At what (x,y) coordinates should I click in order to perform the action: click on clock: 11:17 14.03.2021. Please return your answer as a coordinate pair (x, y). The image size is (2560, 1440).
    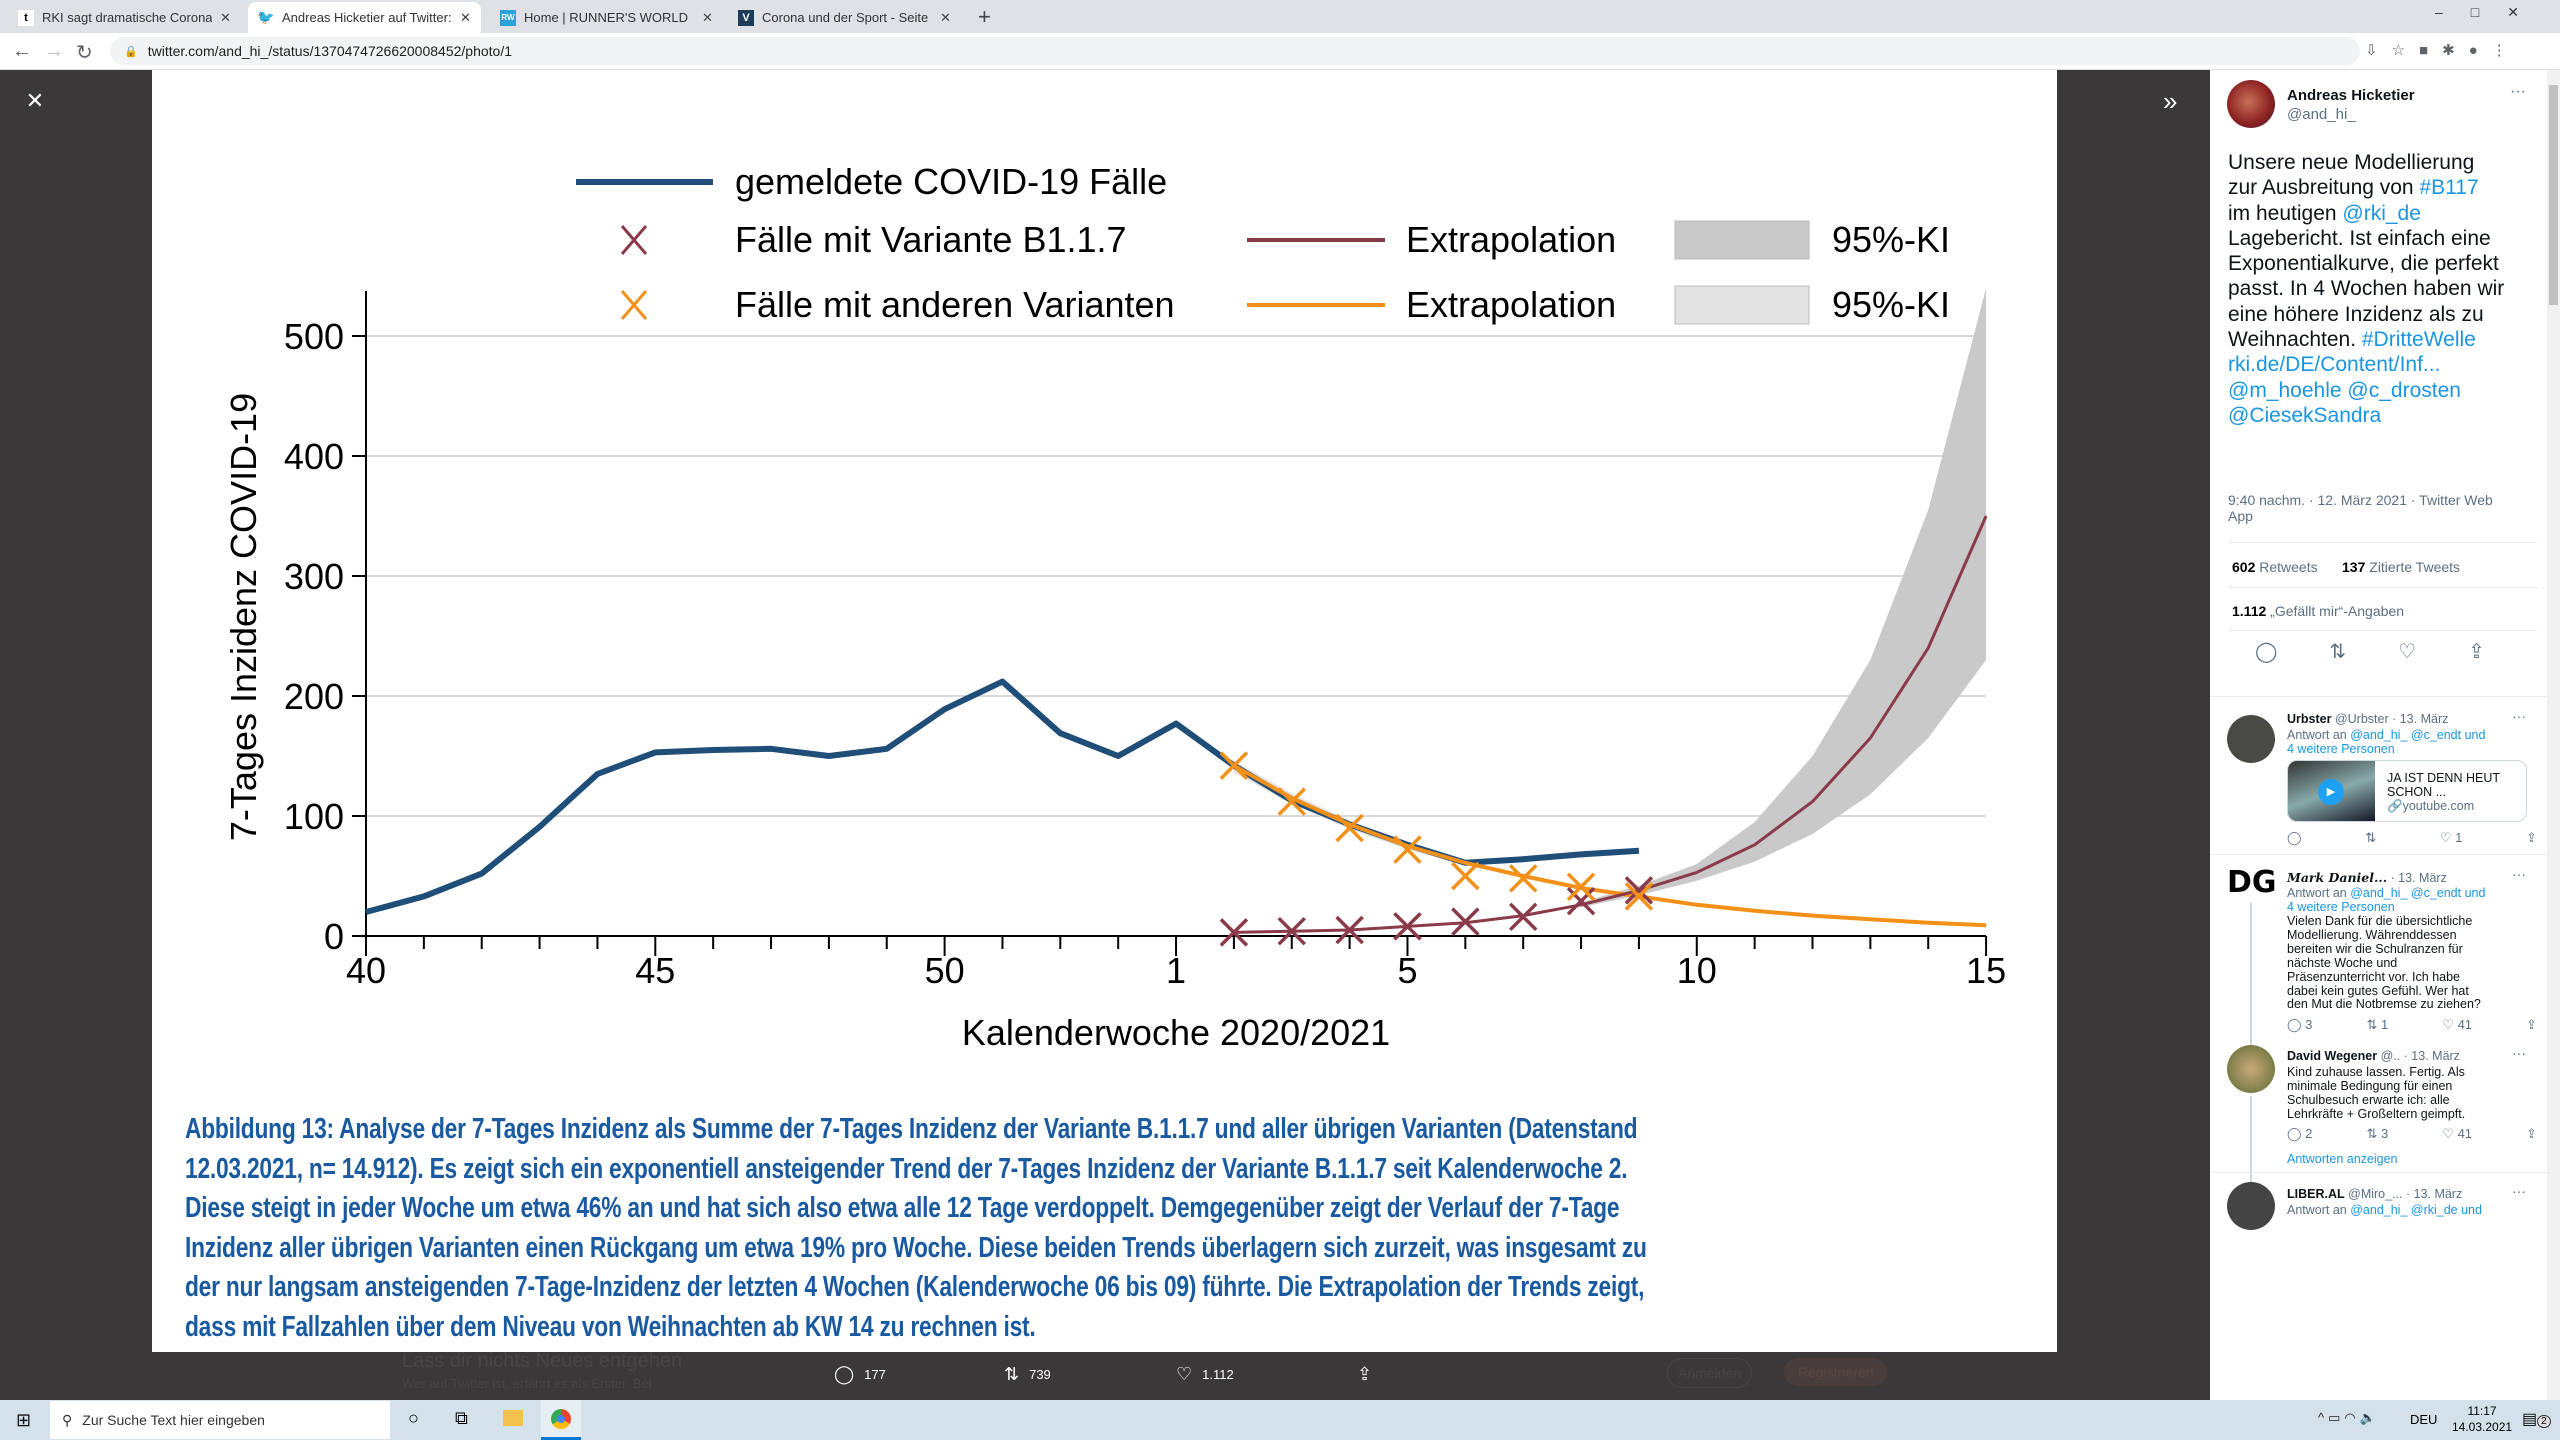
    Looking at the image, I should click on (2482, 1419).